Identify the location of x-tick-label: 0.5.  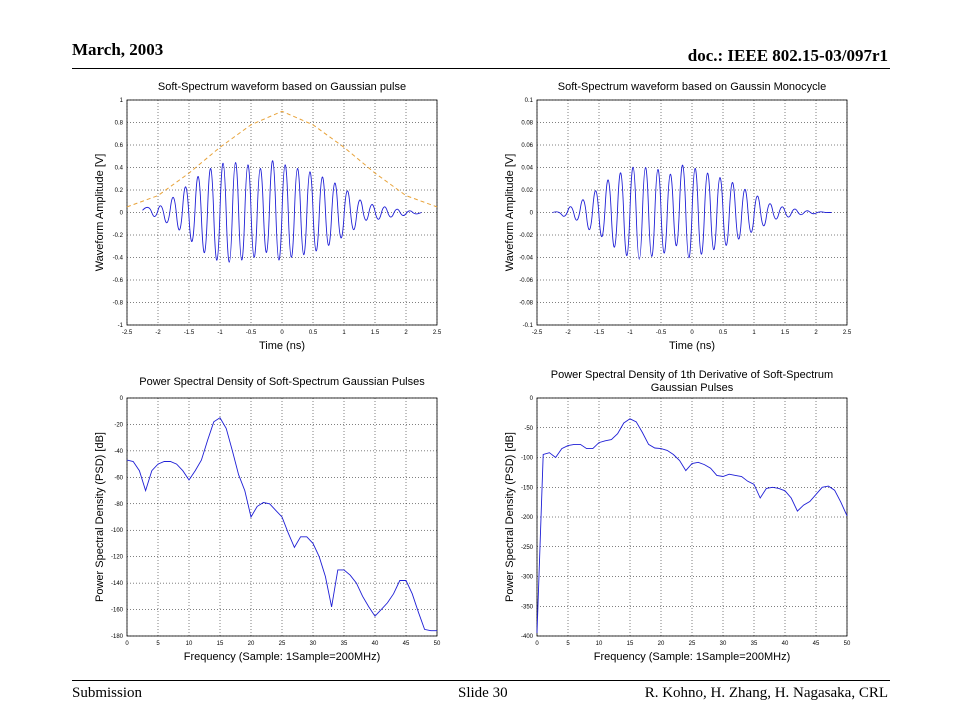
(723, 333).